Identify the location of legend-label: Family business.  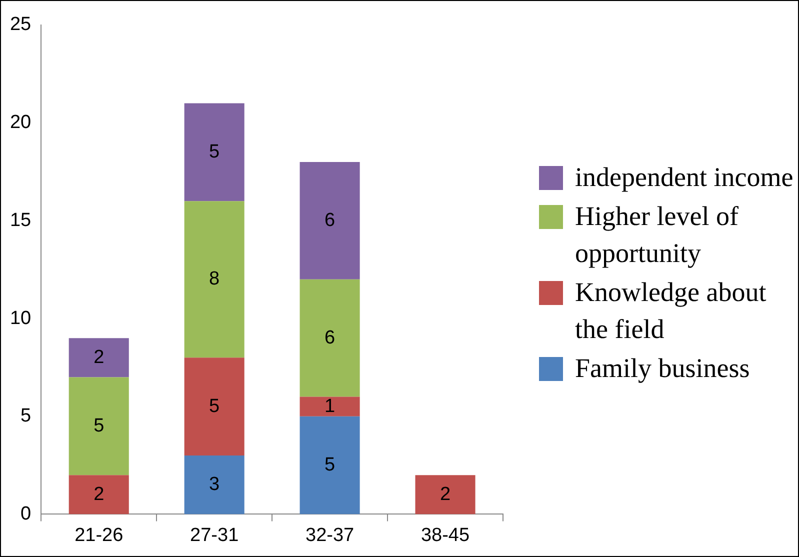
(662, 368).